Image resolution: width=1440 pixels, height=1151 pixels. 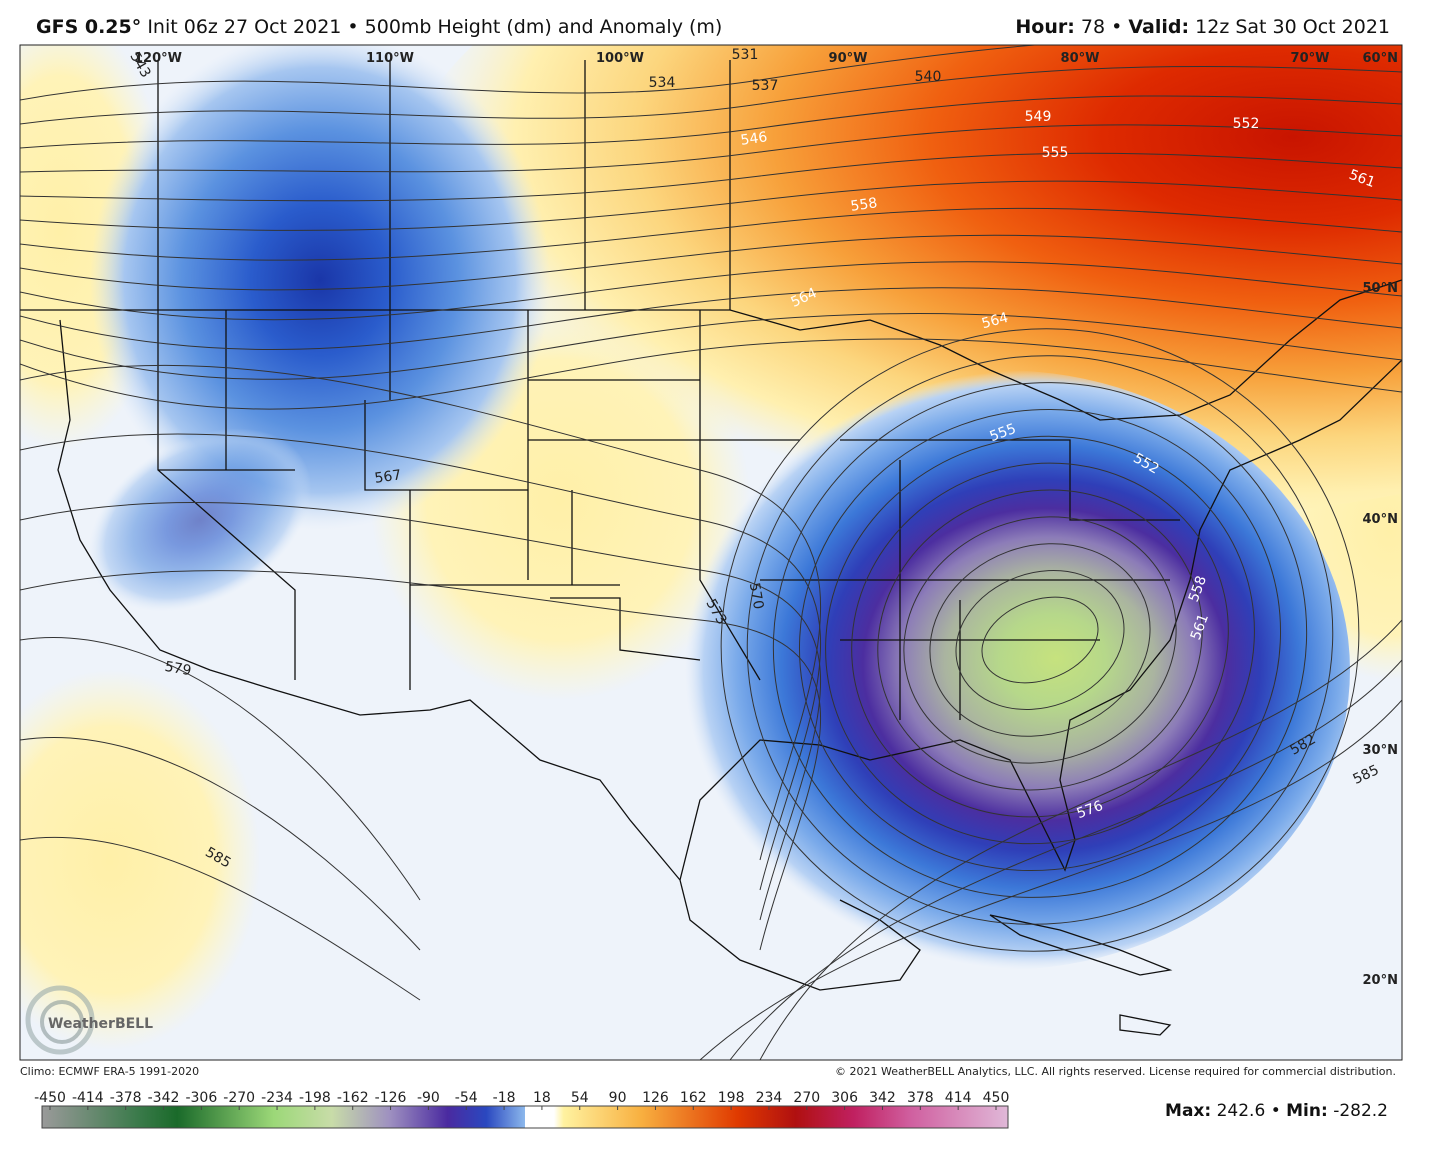 I want to click on longitude-label: 90°W, so click(x=848, y=58).